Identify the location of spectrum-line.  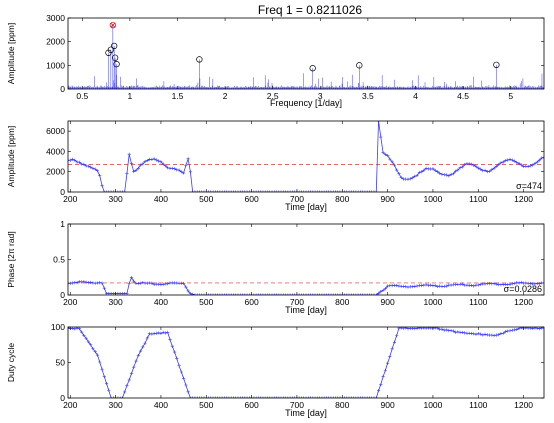
(306, 57).